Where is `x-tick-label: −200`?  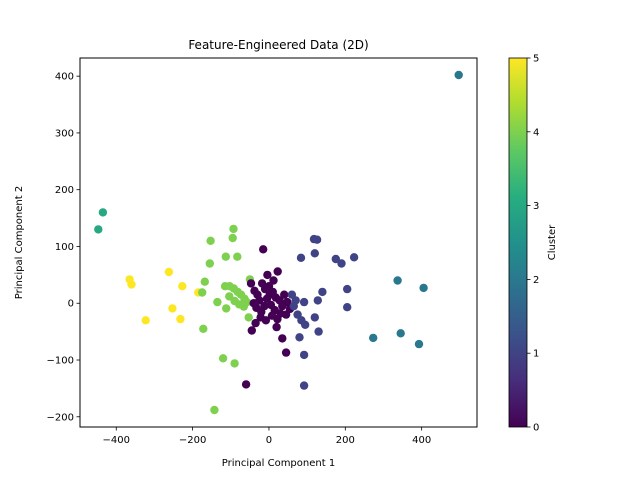 x-tick-label: −200 is located at coordinates (192, 440).